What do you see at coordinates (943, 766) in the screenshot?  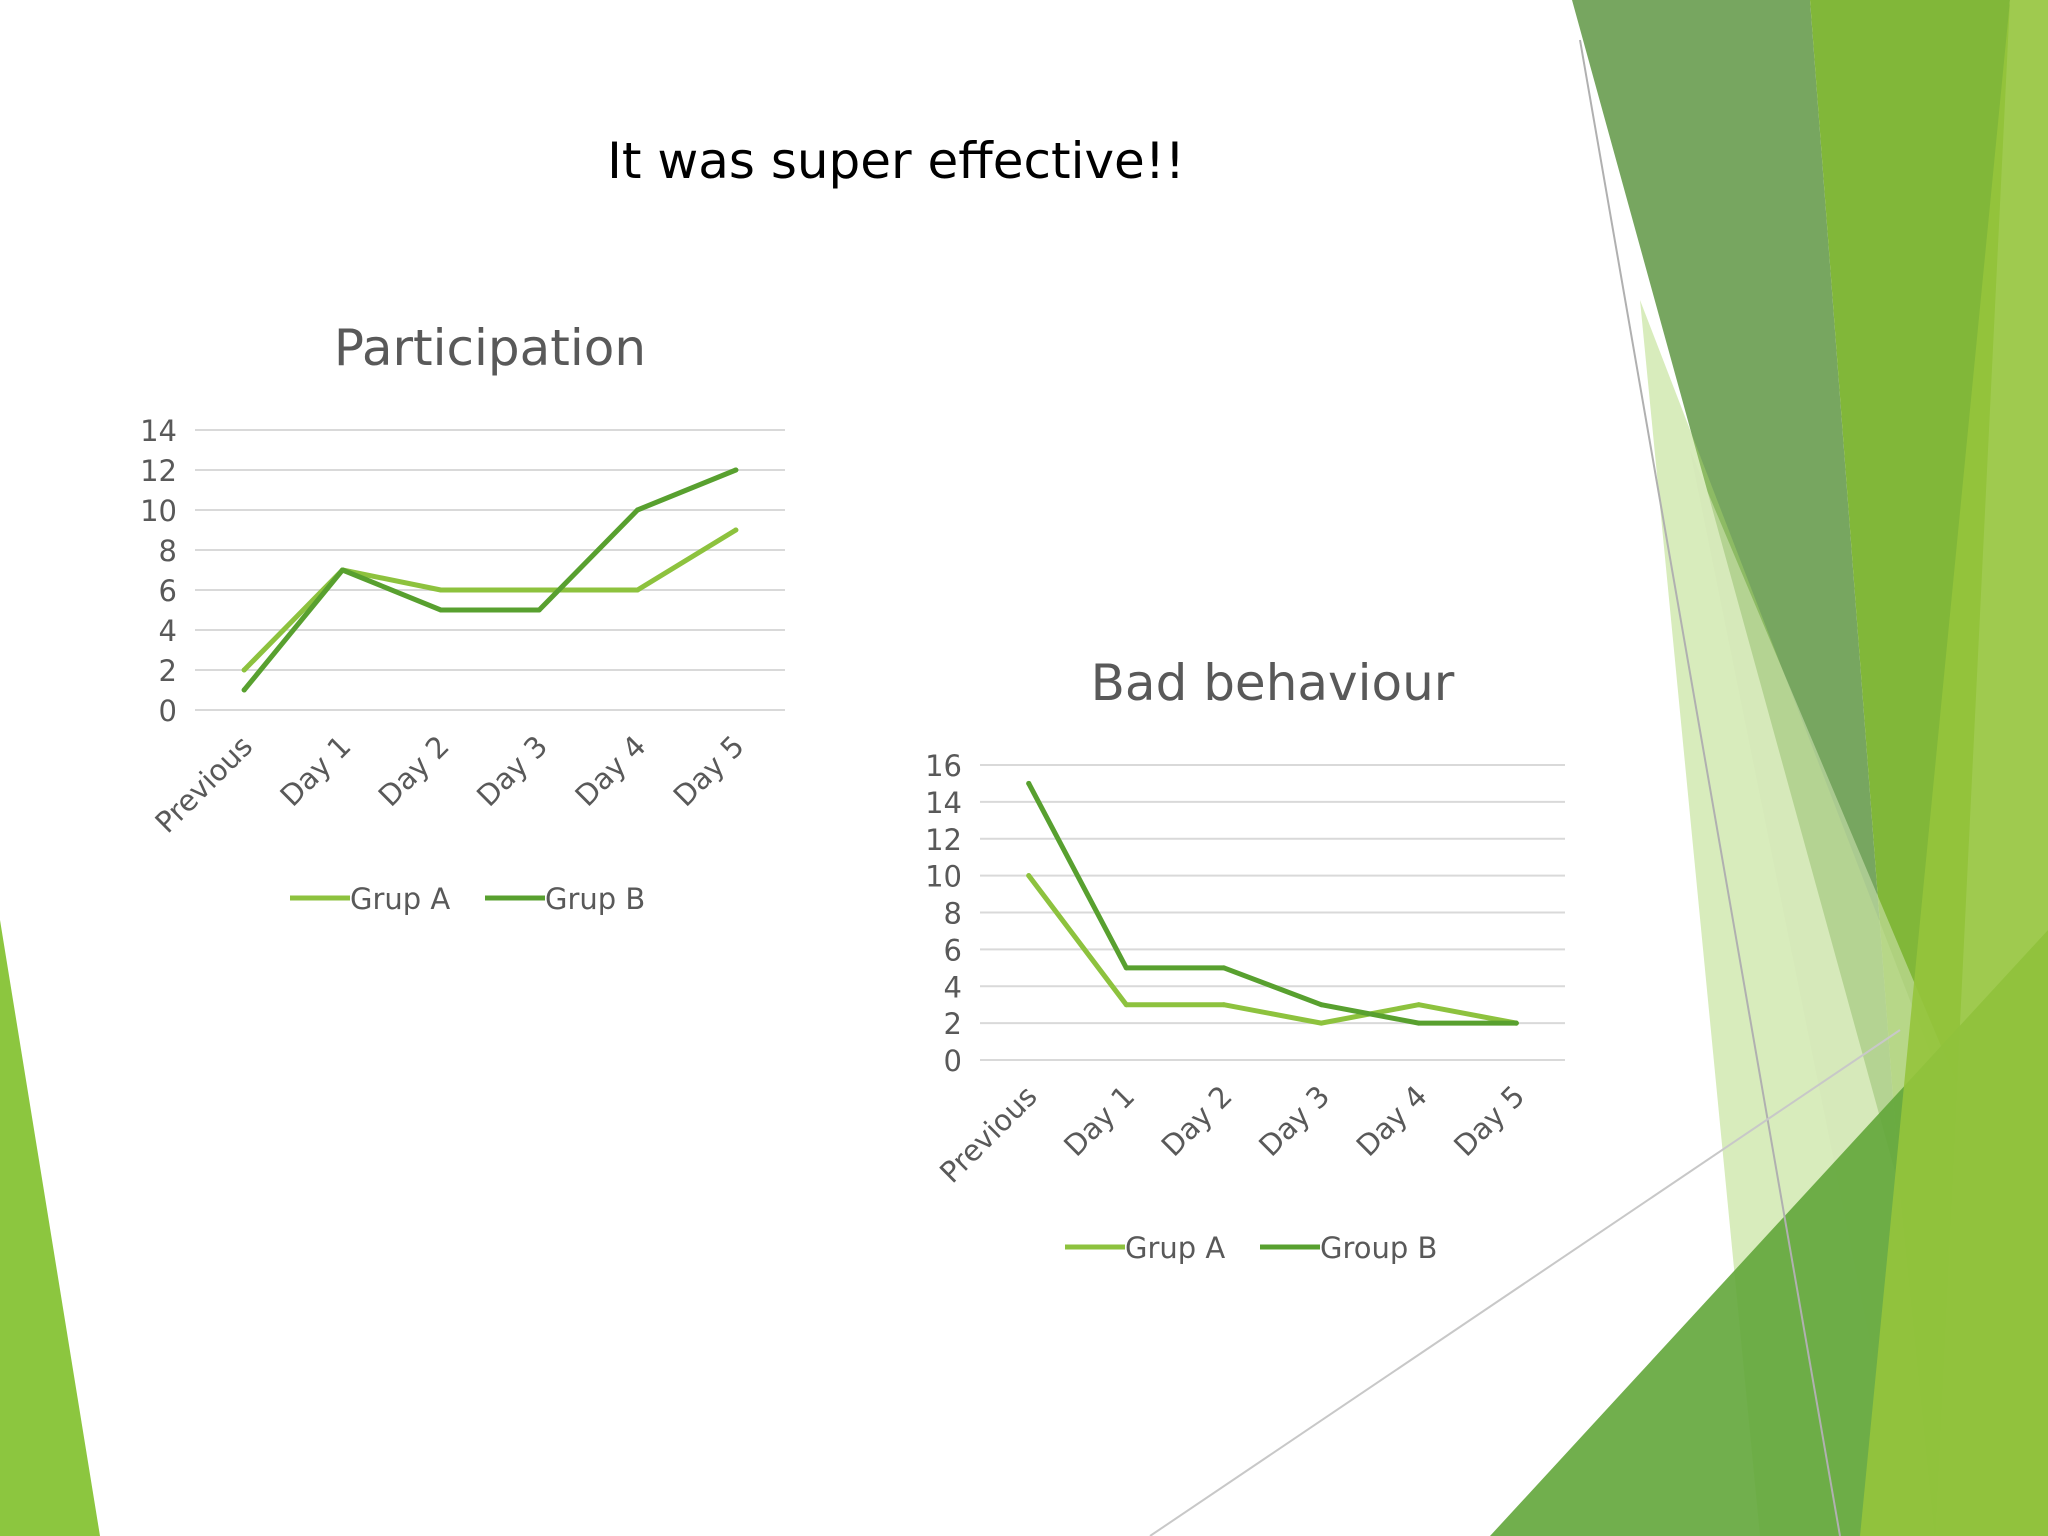 I see `y-tick-label: 16` at bounding box center [943, 766].